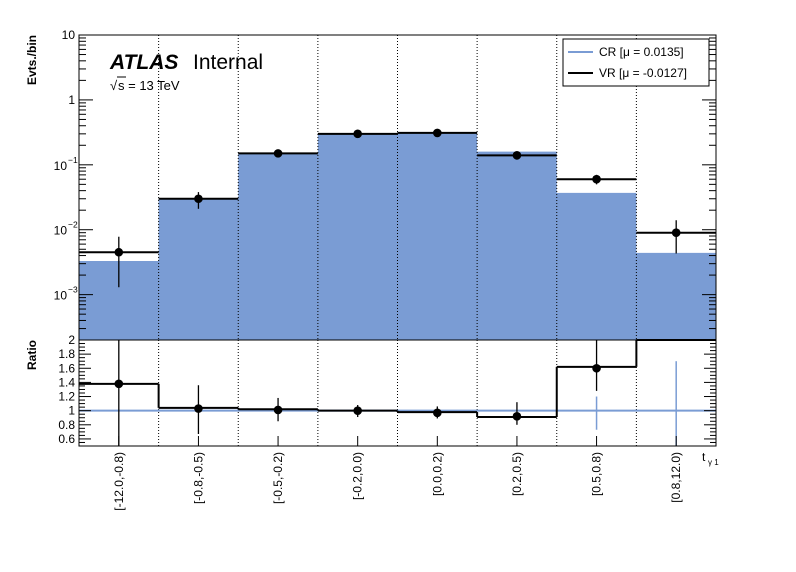 The image size is (796, 572). Describe the element at coordinates (32, 355) in the screenshot. I see `y-axis-label-ratio: Ratio` at that location.